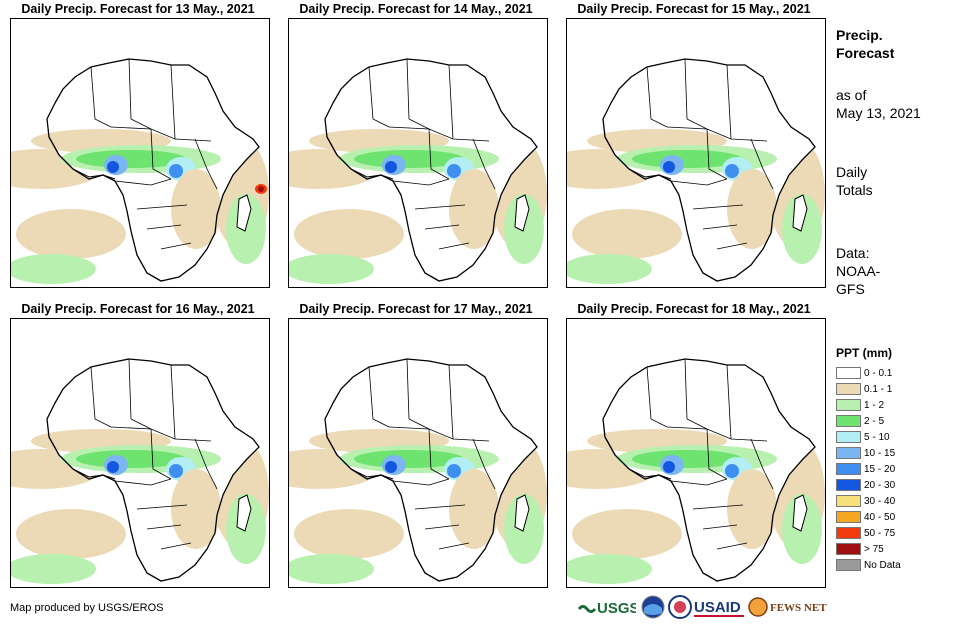  What do you see at coordinates (717, 607) in the screenshot?
I see `usaid-text: USAID` at bounding box center [717, 607].